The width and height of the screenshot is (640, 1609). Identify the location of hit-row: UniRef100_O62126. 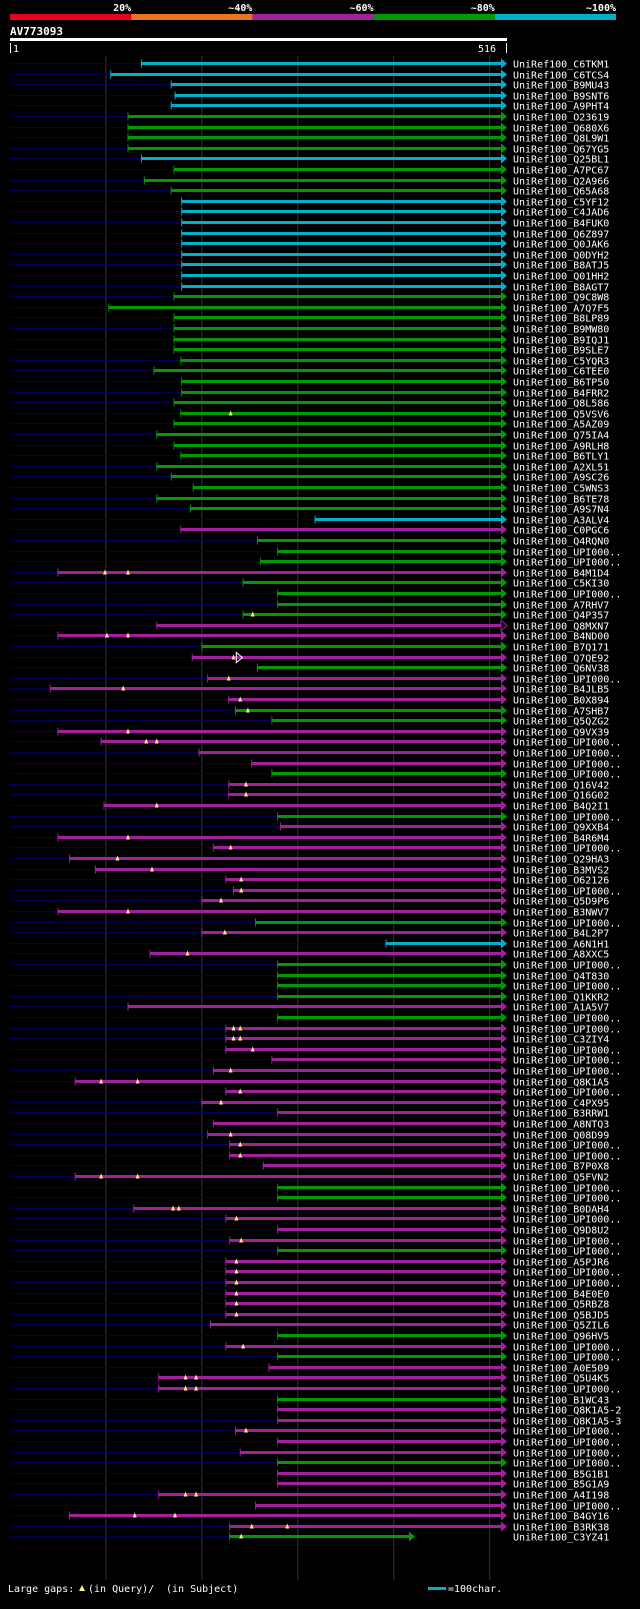
(309, 880).